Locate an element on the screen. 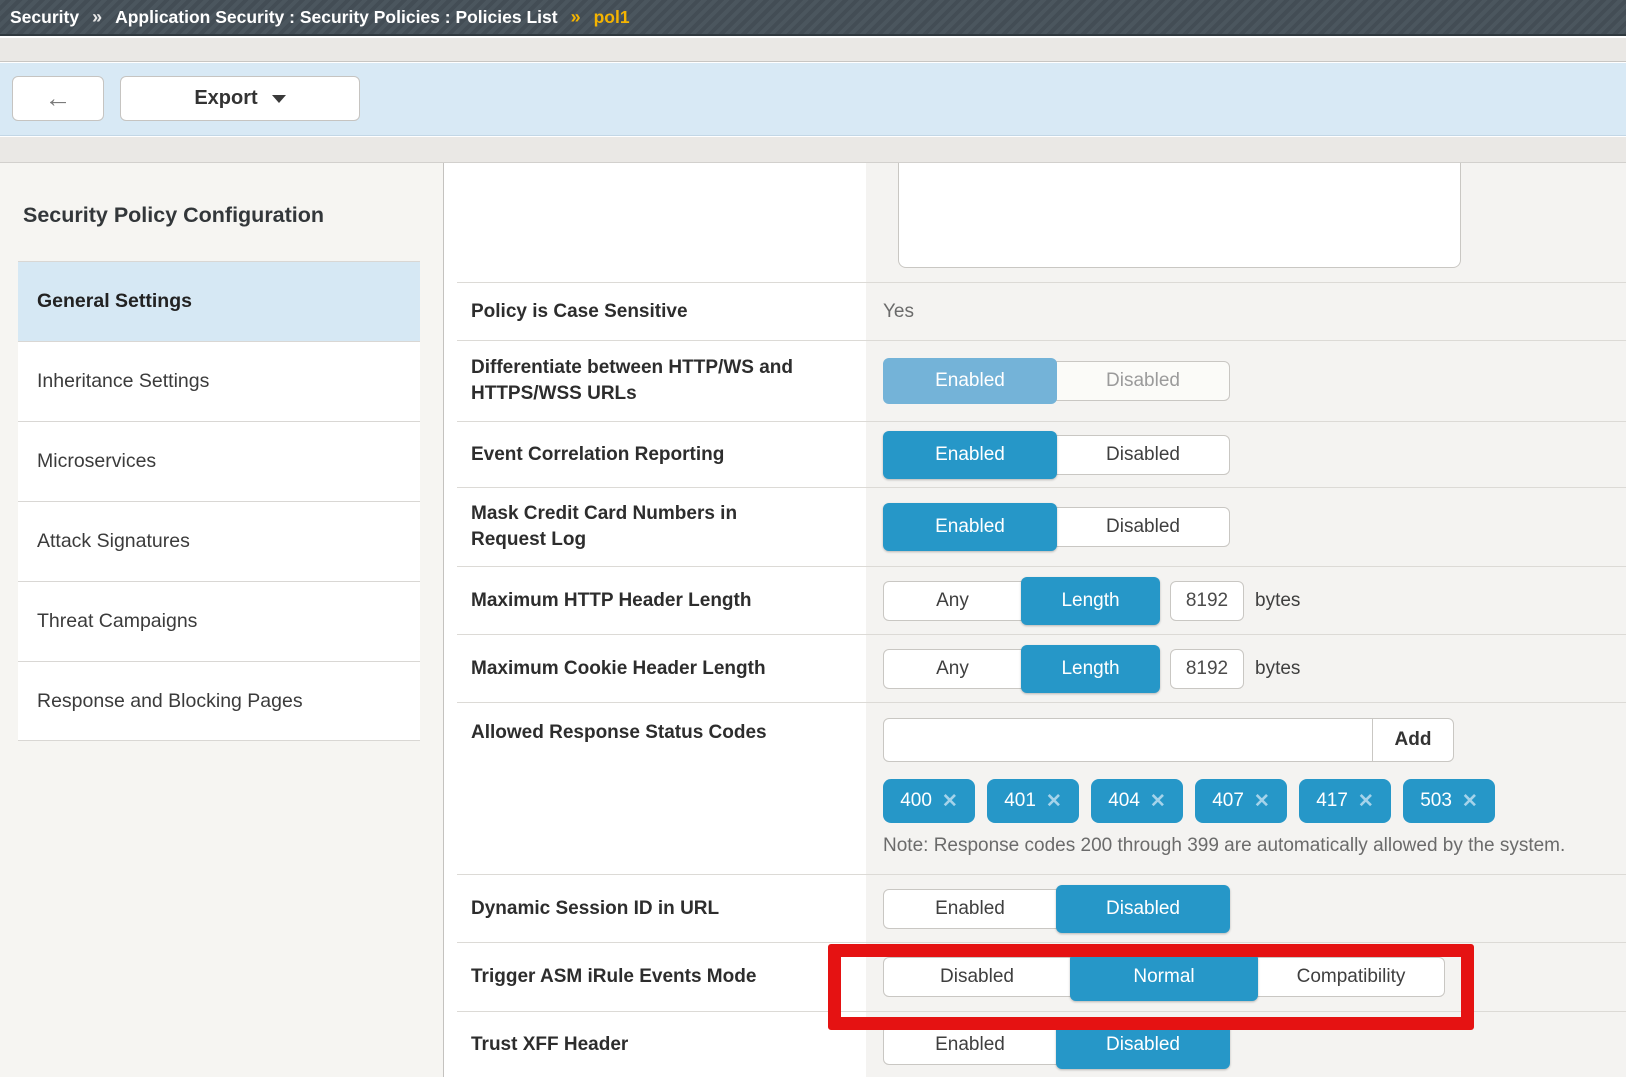 The width and height of the screenshot is (1626, 1077). status-code-chip: 503 ✕ is located at coordinates (1449, 801).